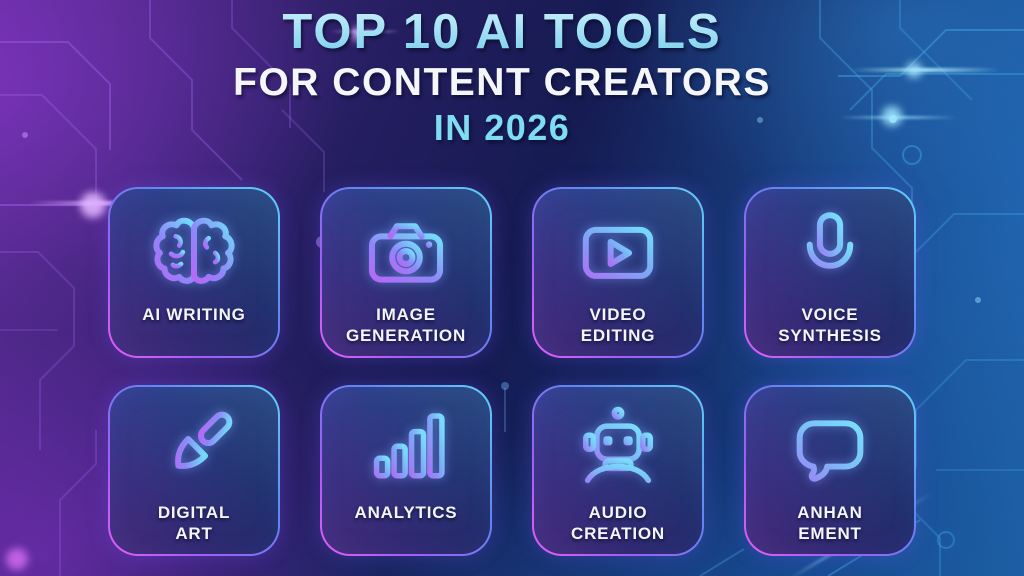 The width and height of the screenshot is (1024, 576). Describe the element at coordinates (194, 252) in the screenshot. I see `brain-icon` at that location.